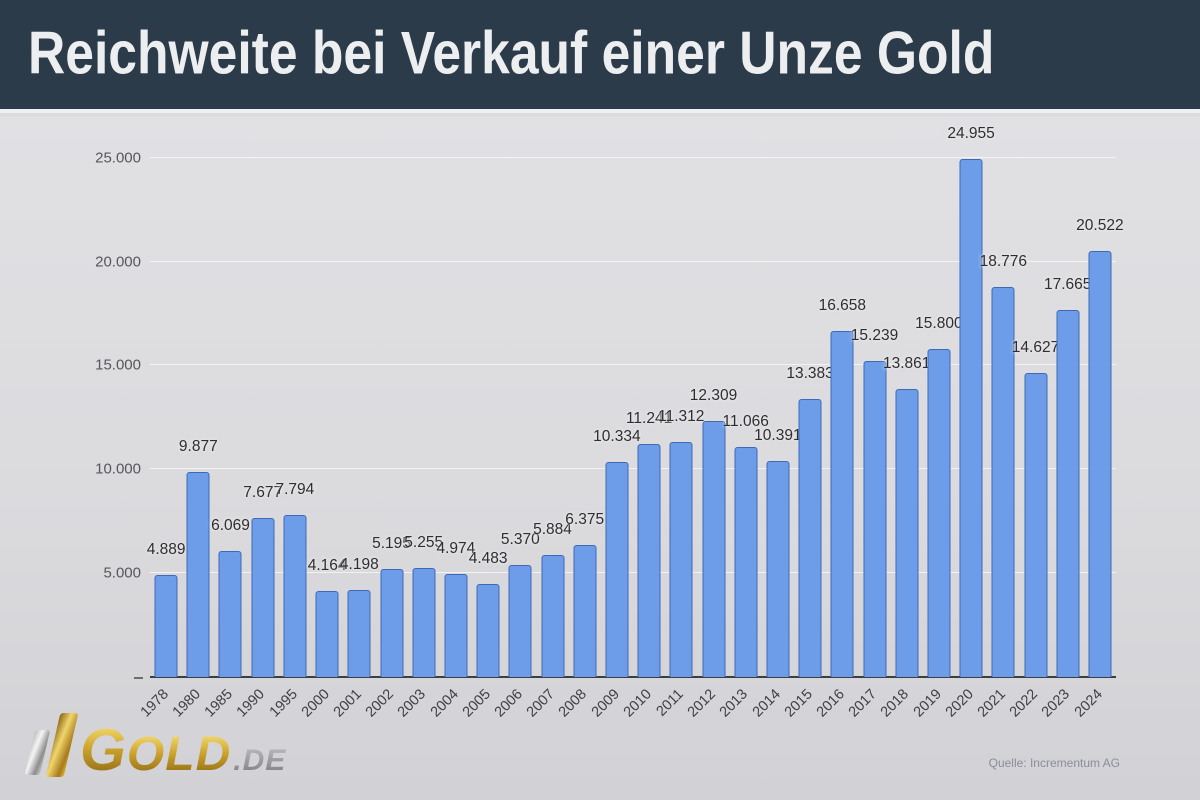 The width and height of the screenshot is (1200, 800). I want to click on x-axis-tick-label: 2005, so click(476, 703).